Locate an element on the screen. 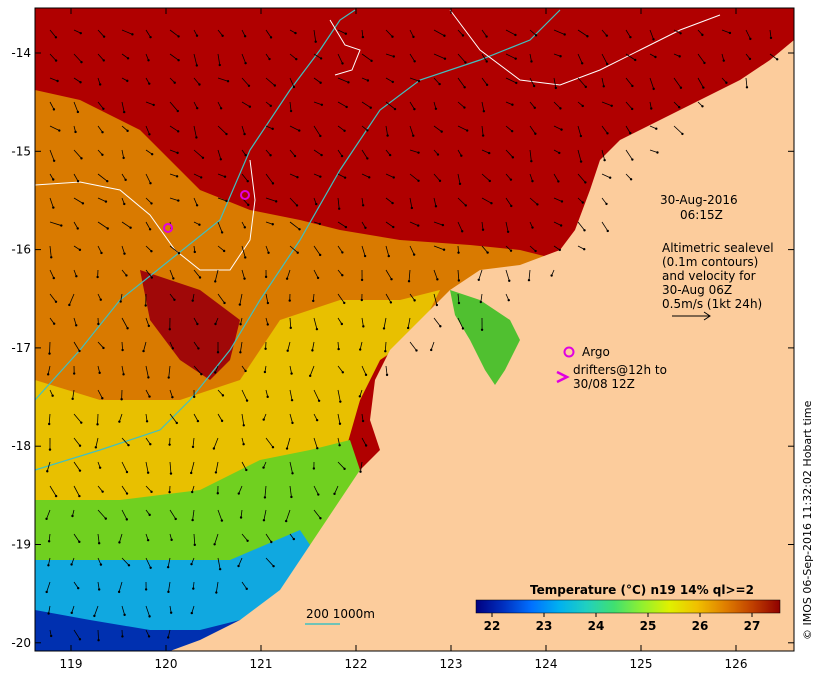 Image resolution: width=820 pixels, height=680 pixels. sst-cool-tongue is located at coordinates (190, 325).